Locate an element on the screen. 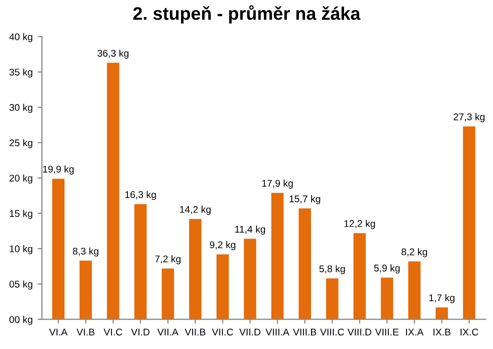 Image resolution: width=493 pixels, height=349 pixels. y-tick-label: 05 kg is located at coordinates (20, 285).